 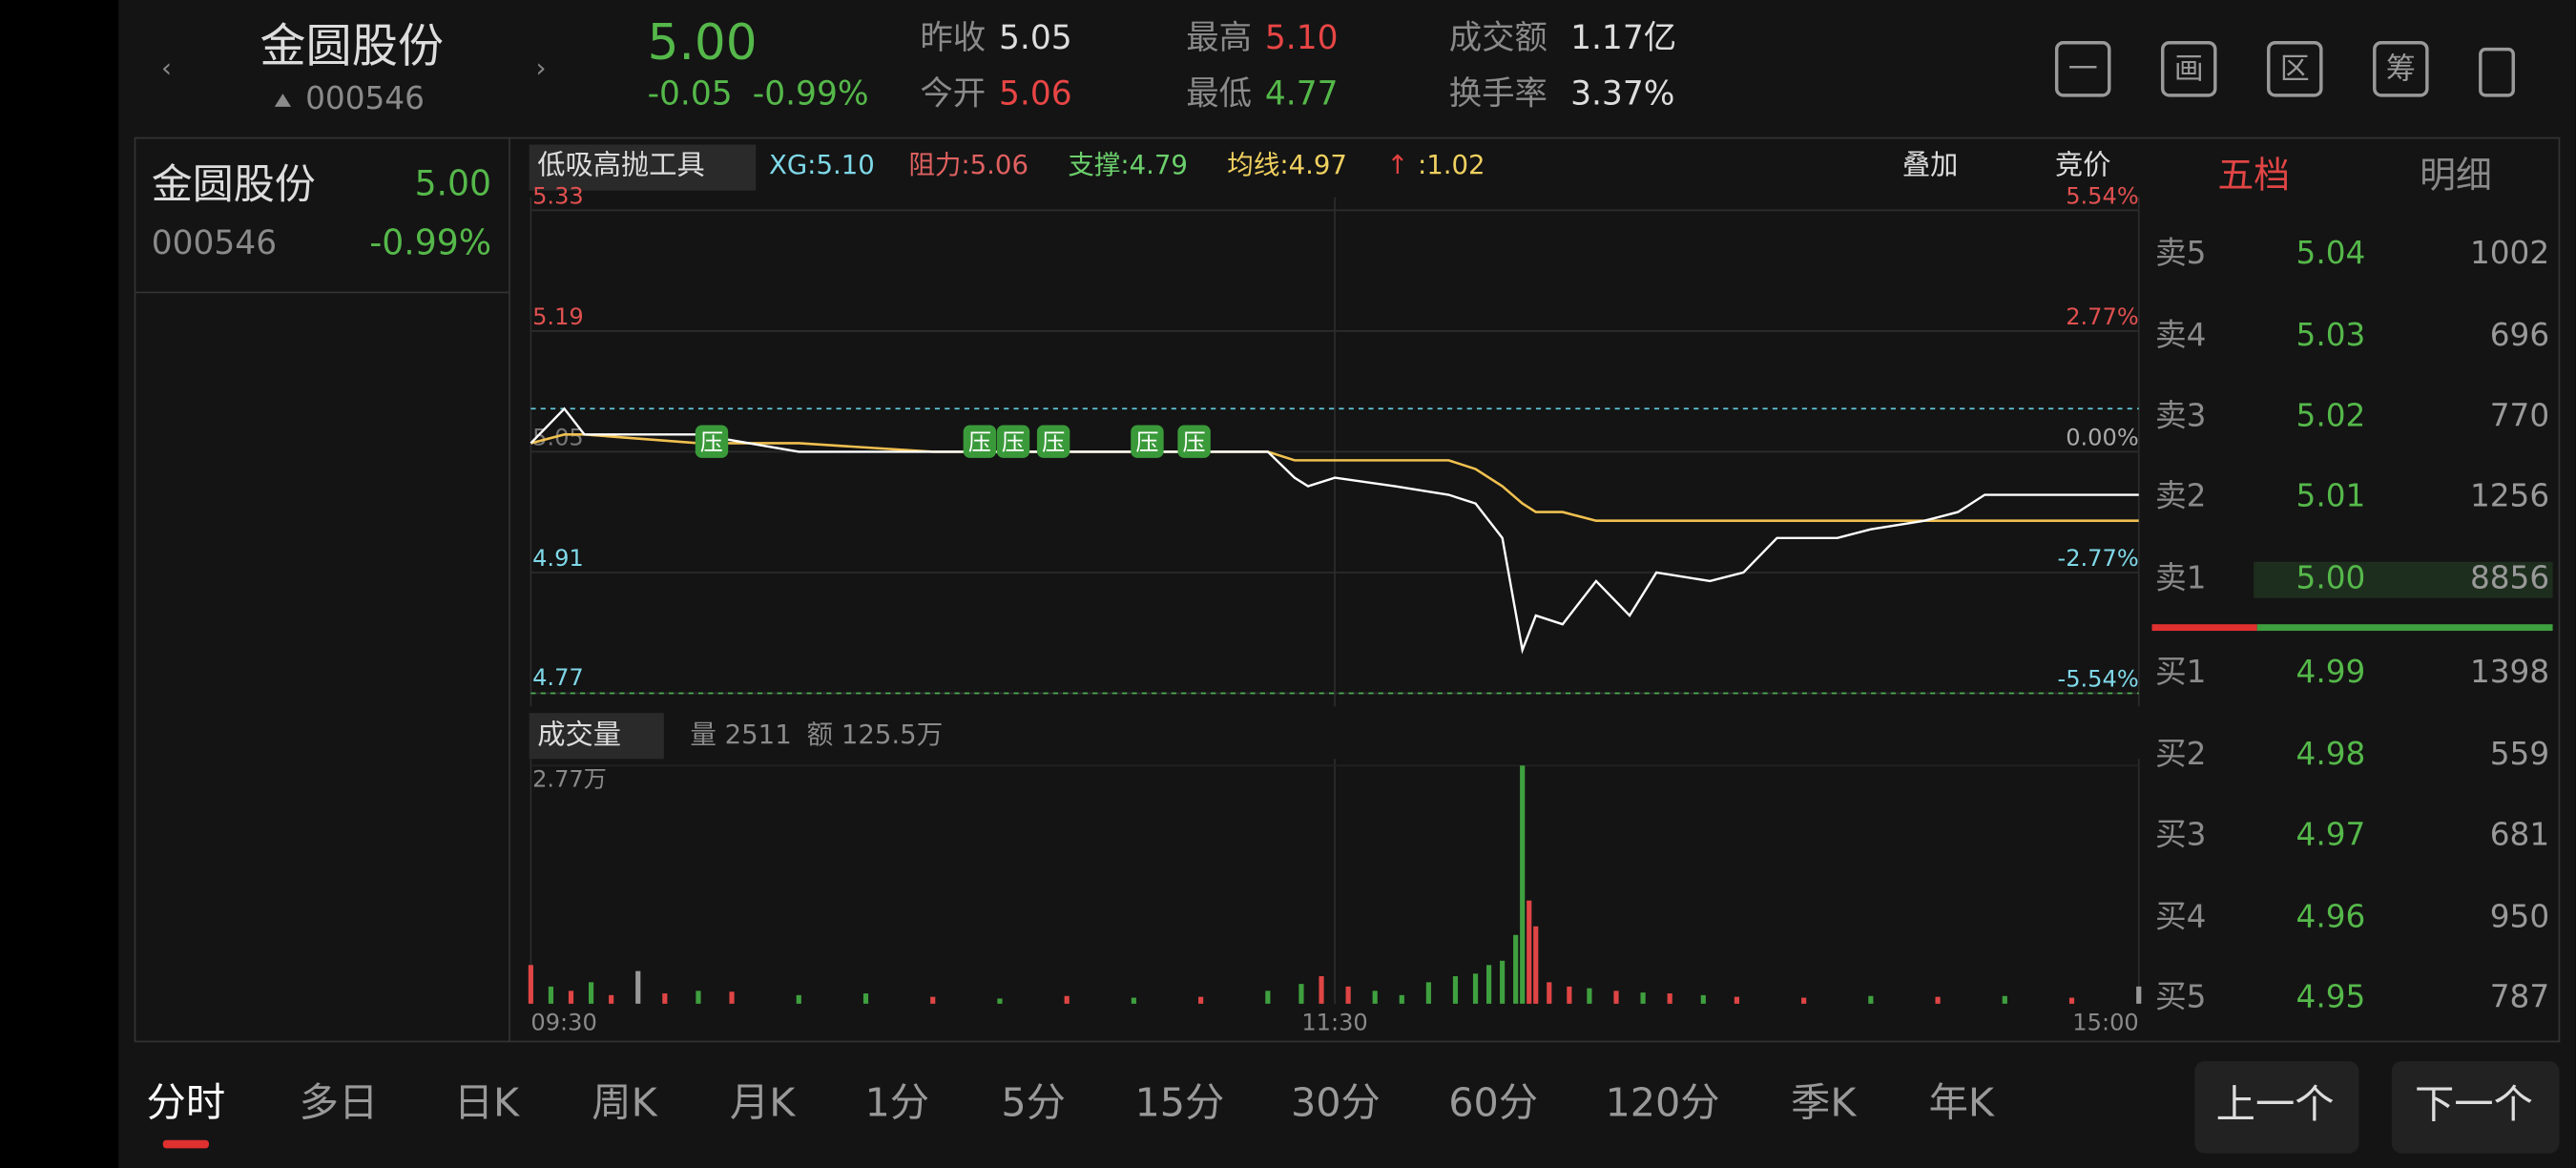 What do you see at coordinates (763, 1103) in the screenshot?
I see `period-tab: 月K` at bounding box center [763, 1103].